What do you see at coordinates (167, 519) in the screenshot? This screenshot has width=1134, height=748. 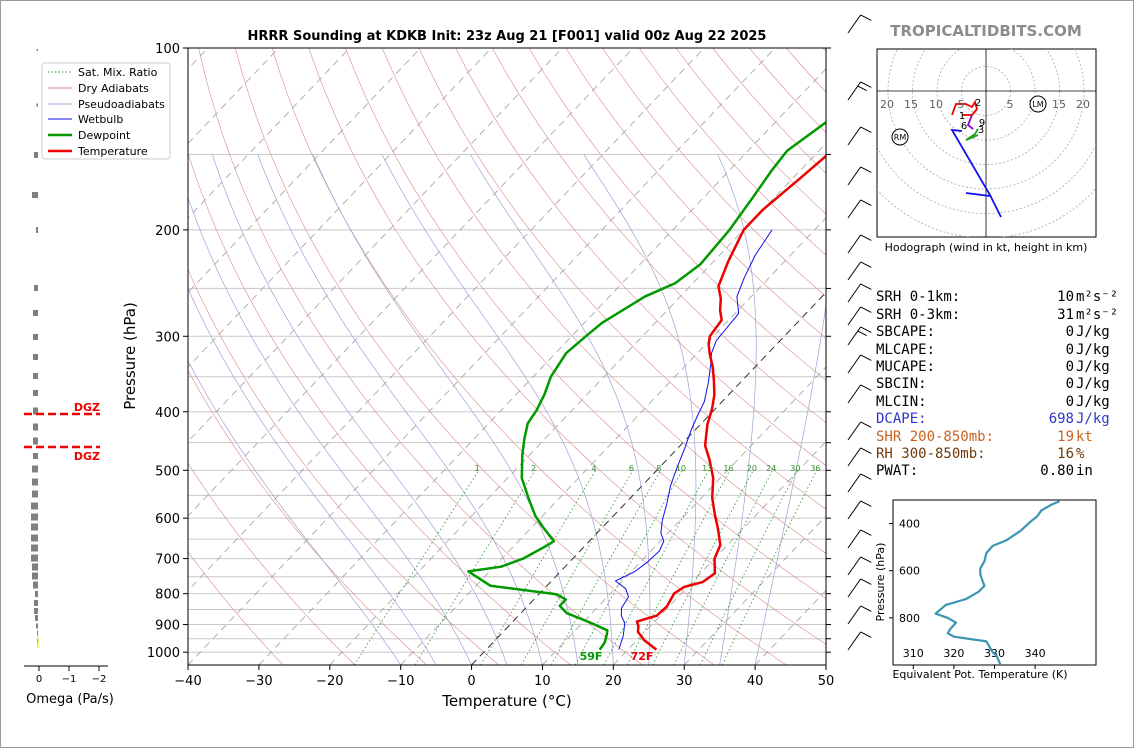 I see `y-tick-label: 600` at bounding box center [167, 519].